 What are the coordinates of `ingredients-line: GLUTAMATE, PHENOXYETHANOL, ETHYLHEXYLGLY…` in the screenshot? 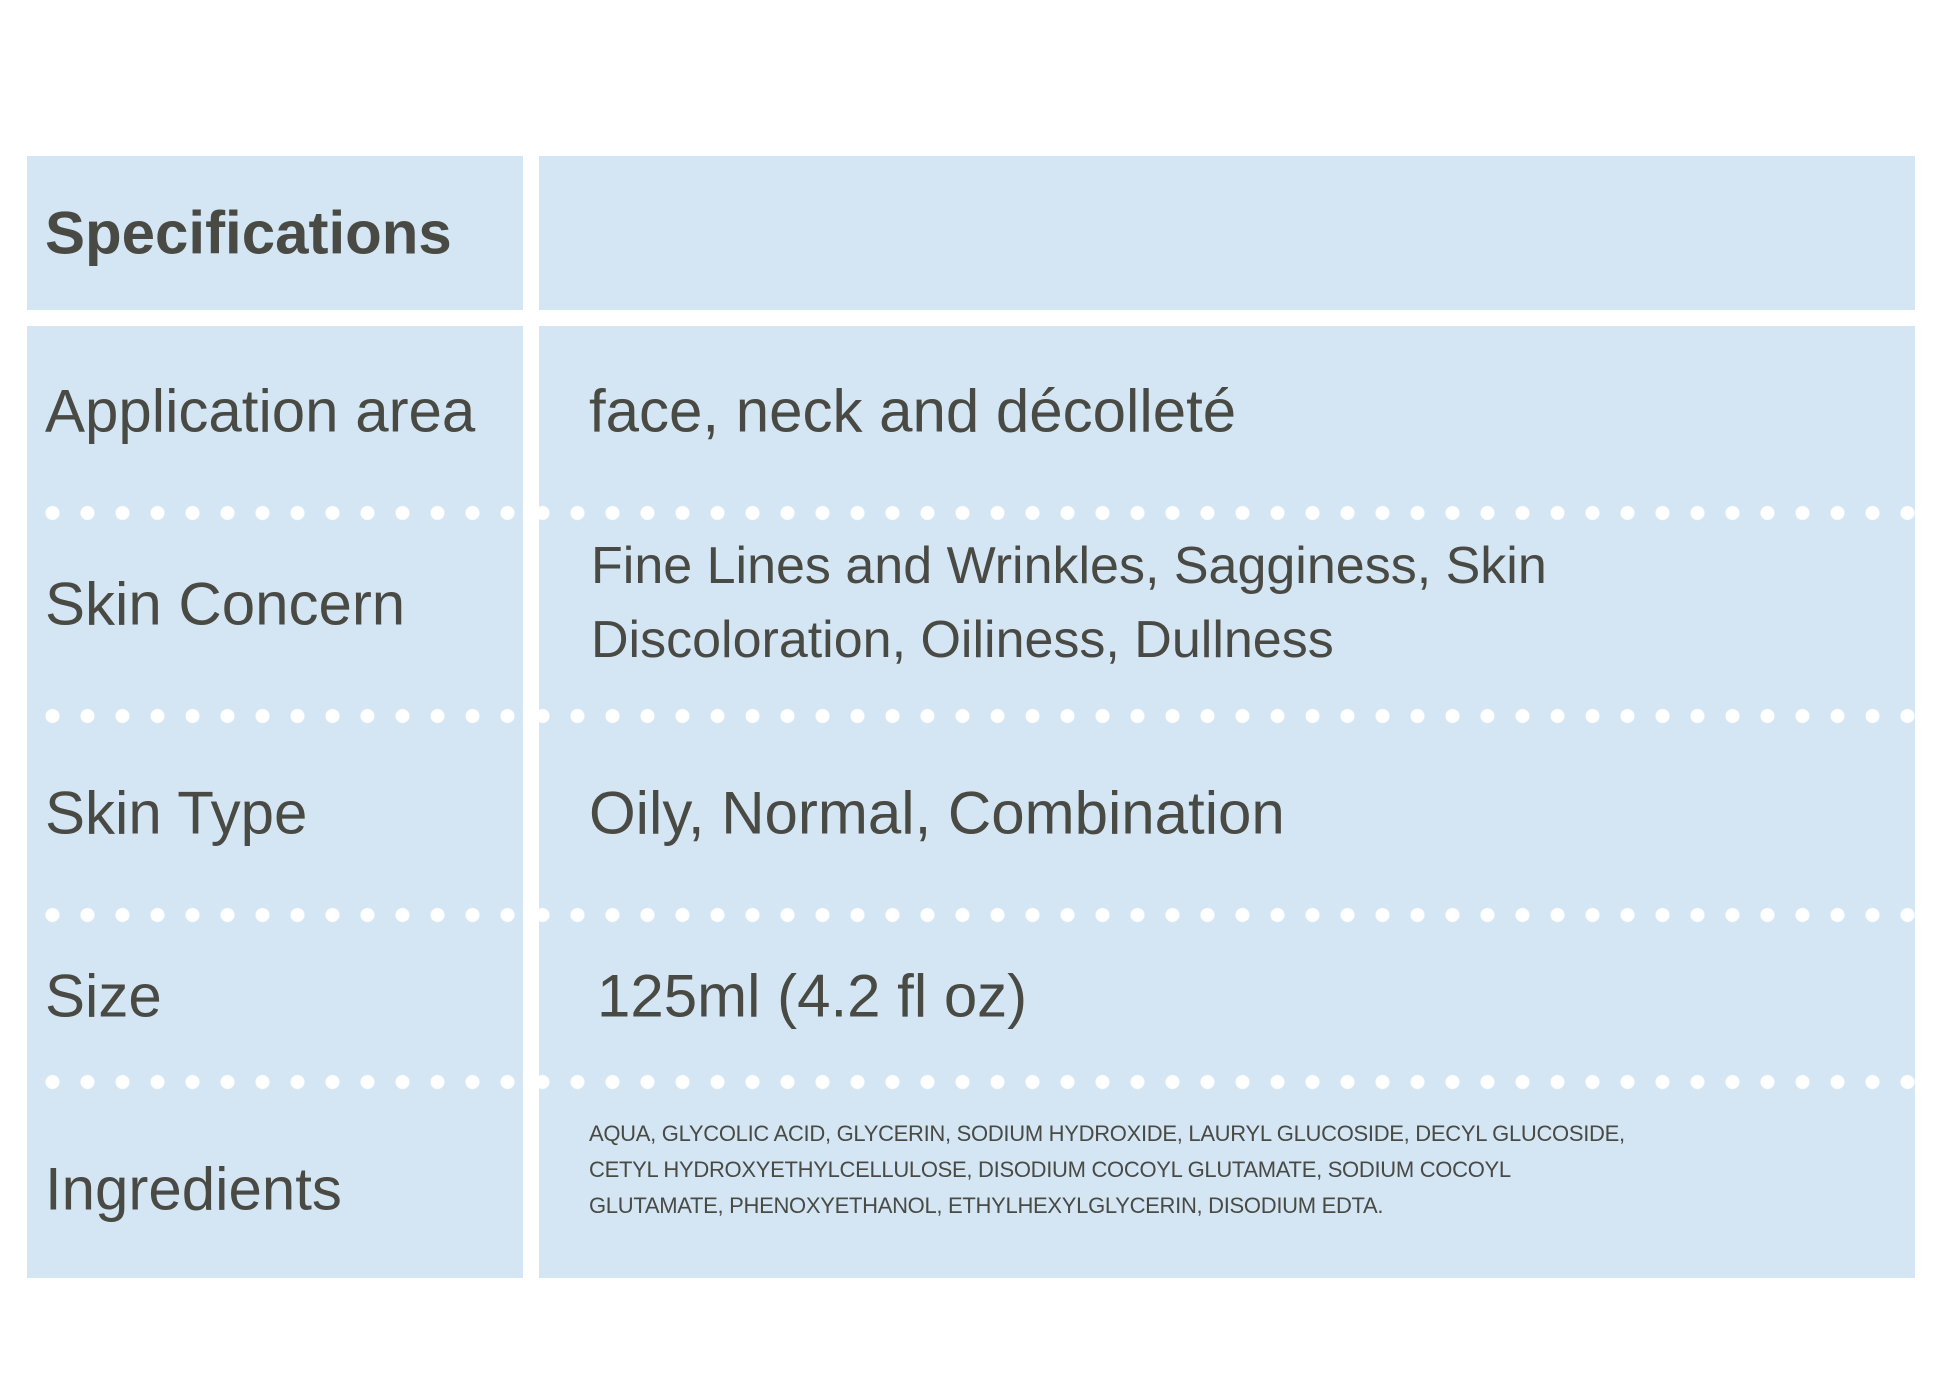 It's located at (986, 1205).